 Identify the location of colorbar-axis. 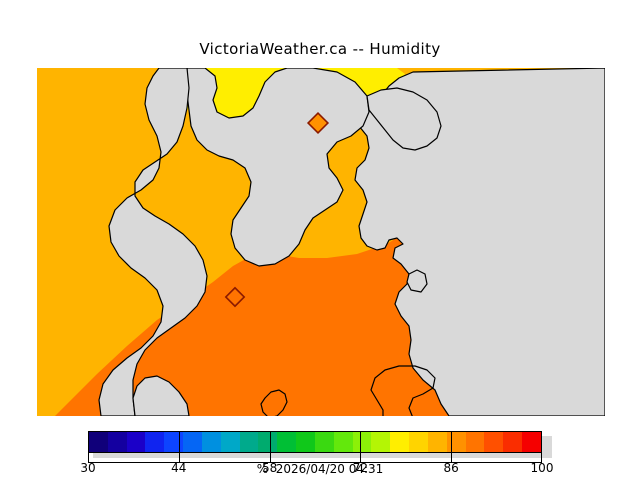
(315, 458).